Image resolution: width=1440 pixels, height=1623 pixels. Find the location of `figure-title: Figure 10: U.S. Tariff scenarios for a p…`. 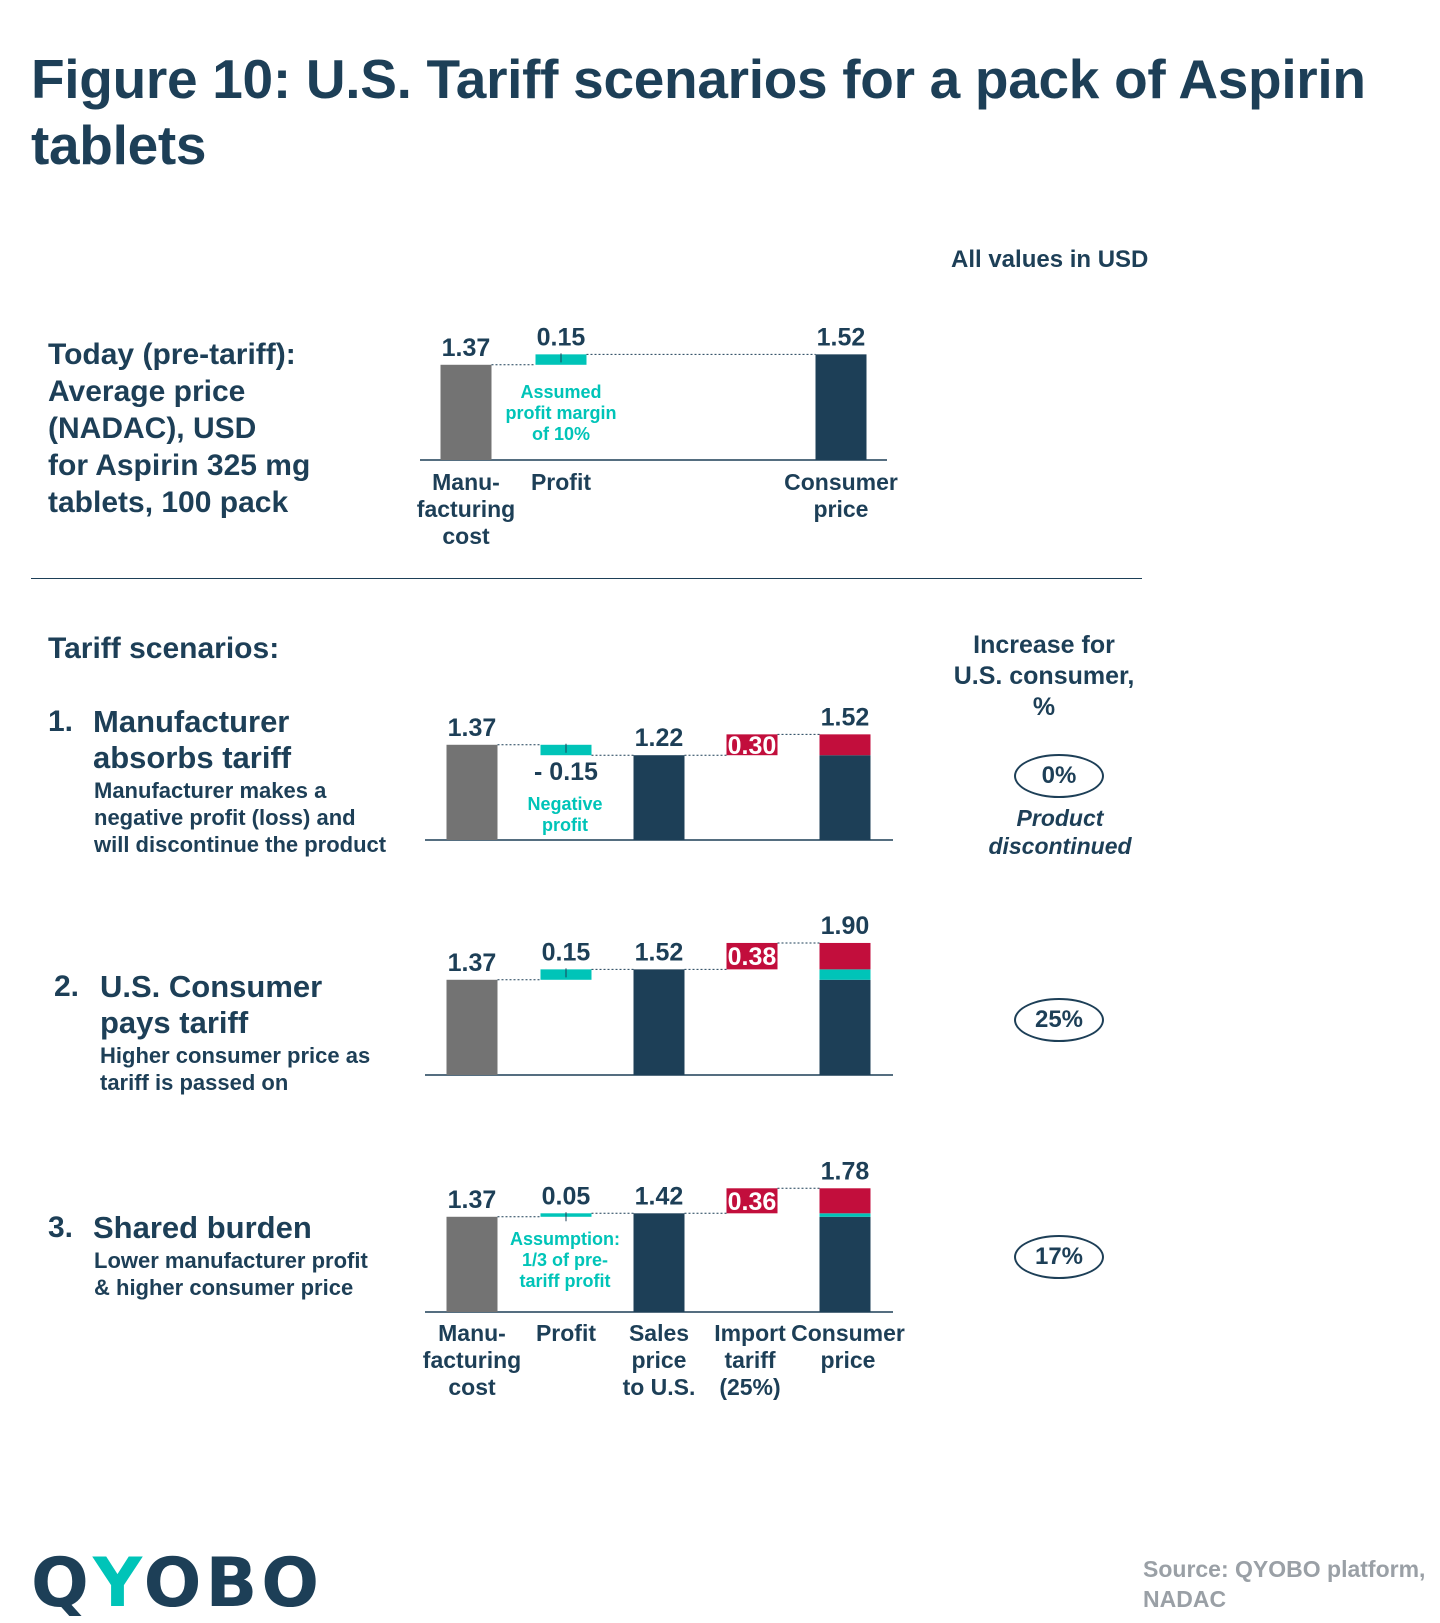

figure-title: Figure 10: U.S. Tariff scenarios for a p… is located at coordinates (698, 112).